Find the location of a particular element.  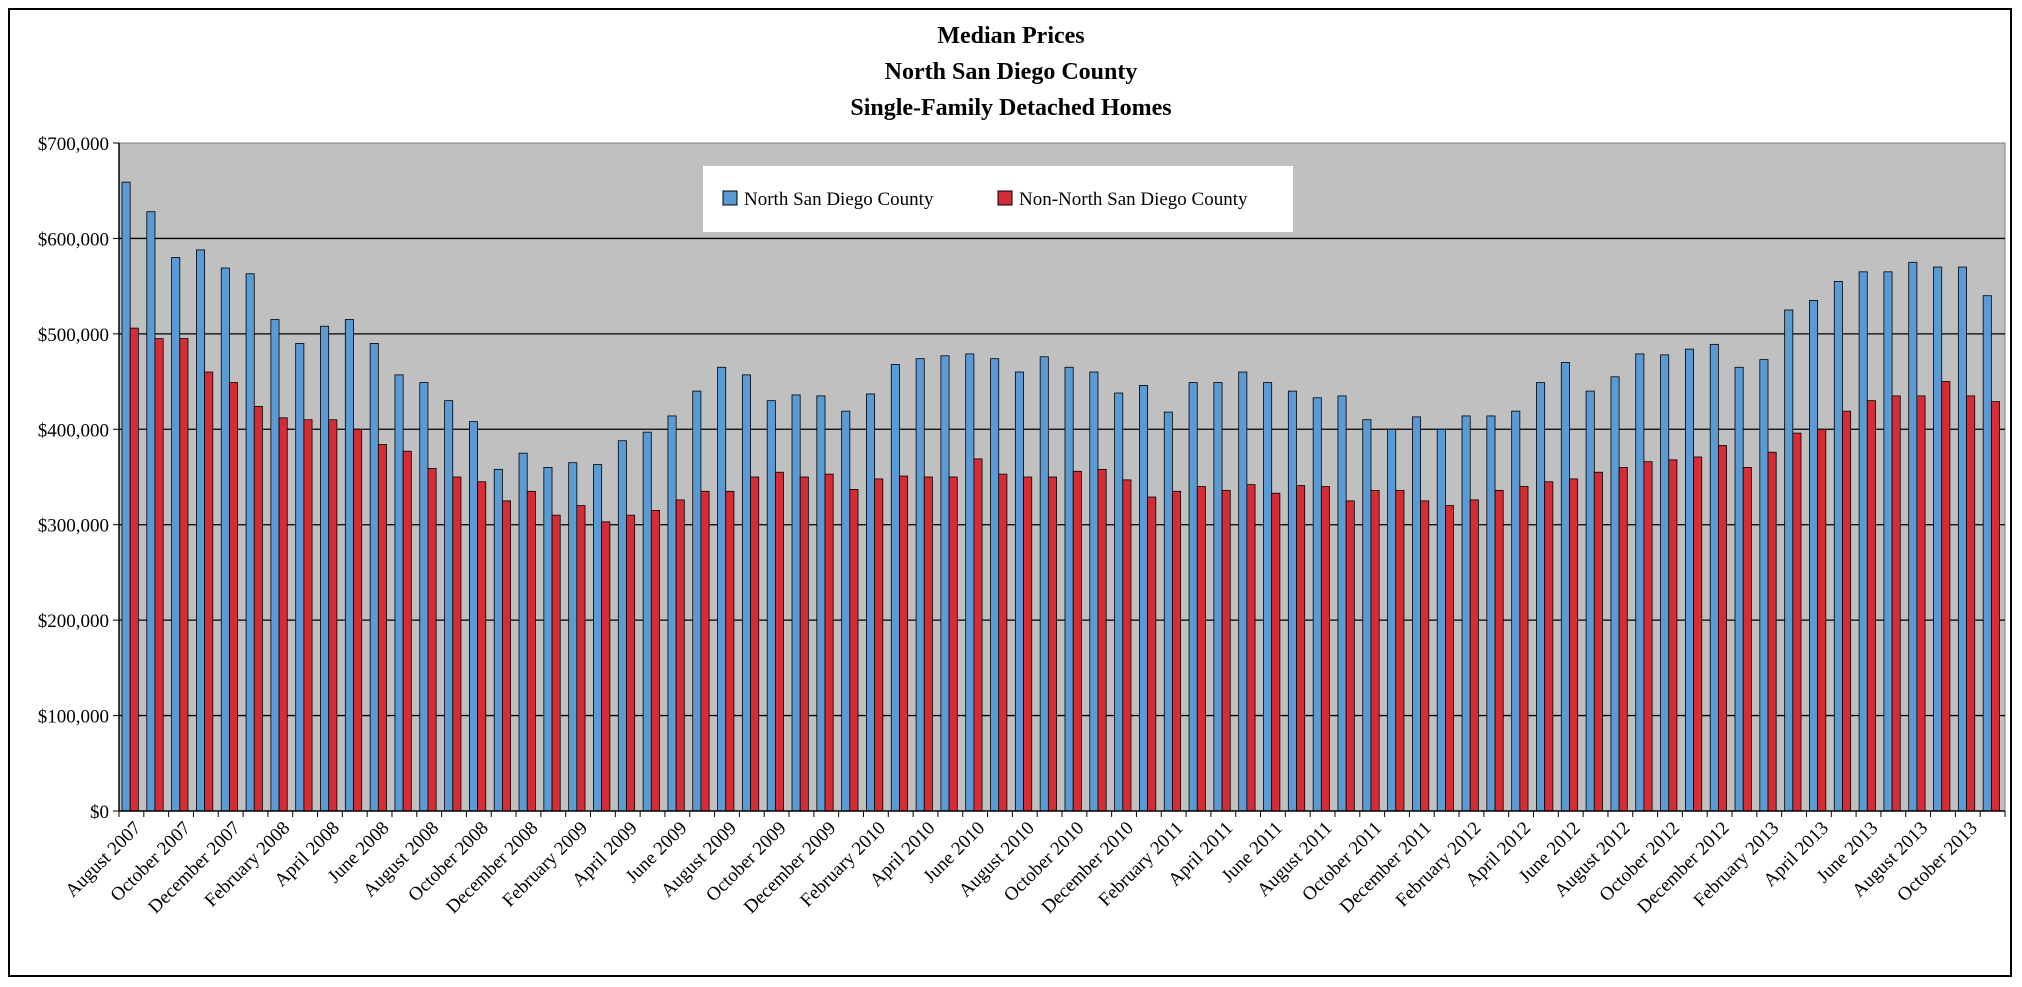

y-tick-label: $100,000 is located at coordinates (73, 717).